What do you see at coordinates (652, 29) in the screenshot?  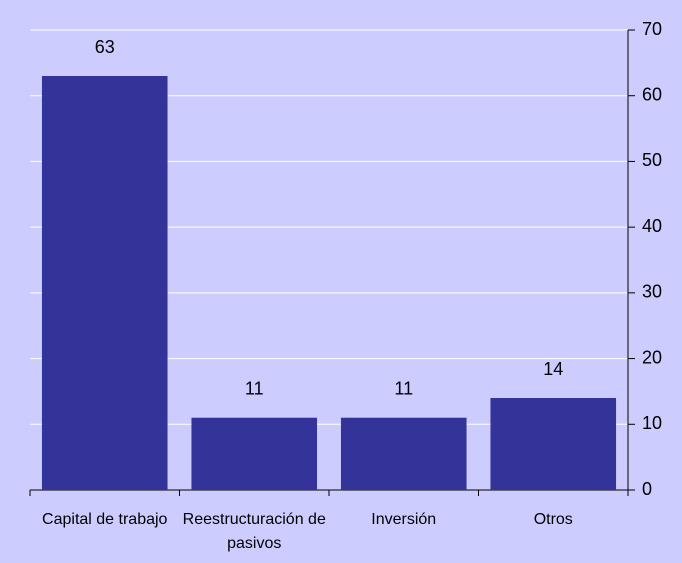 I see `y-tick-label: 70` at bounding box center [652, 29].